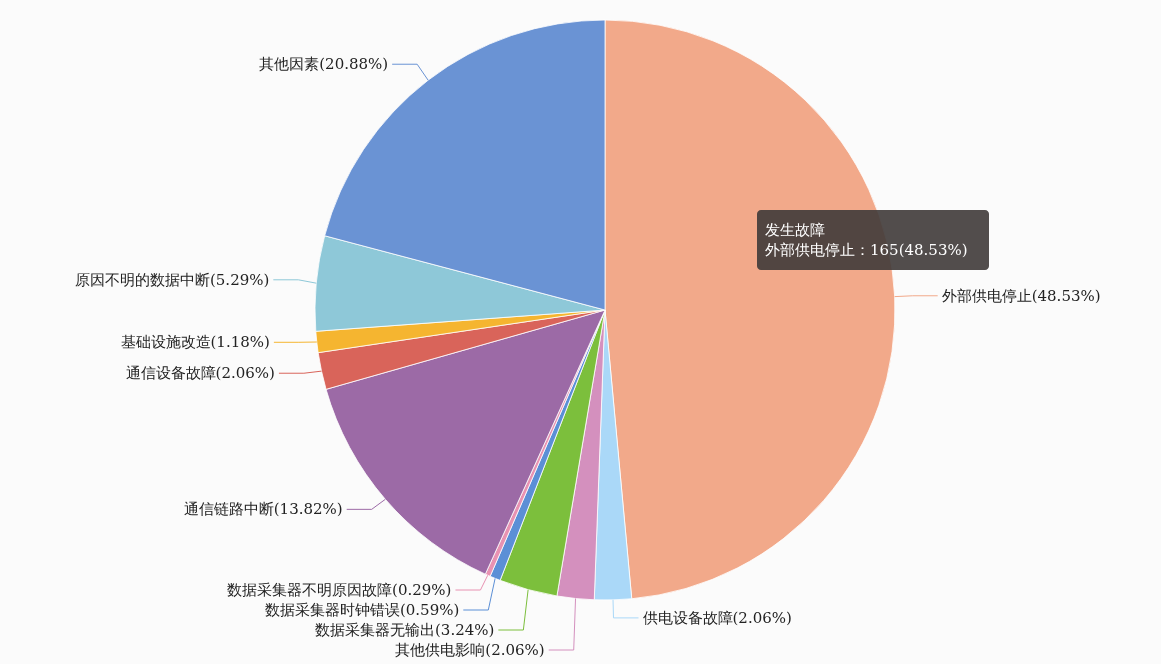  What do you see at coordinates (263, 509) in the screenshot?
I see `slice-label: 通信链路中断(13.82%)` at bounding box center [263, 509].